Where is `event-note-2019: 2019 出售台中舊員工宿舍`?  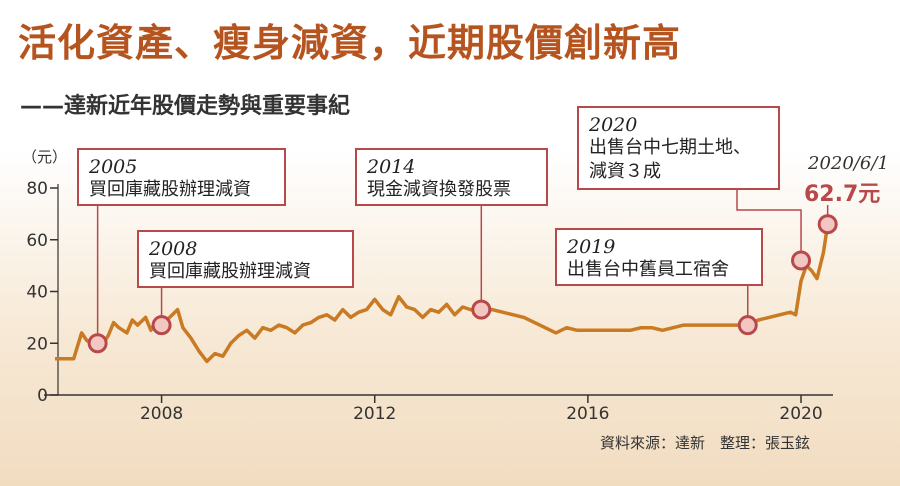
event-note-2019: 2019 出售台中舊員工宿舍 is located at coordinates (659, 257).